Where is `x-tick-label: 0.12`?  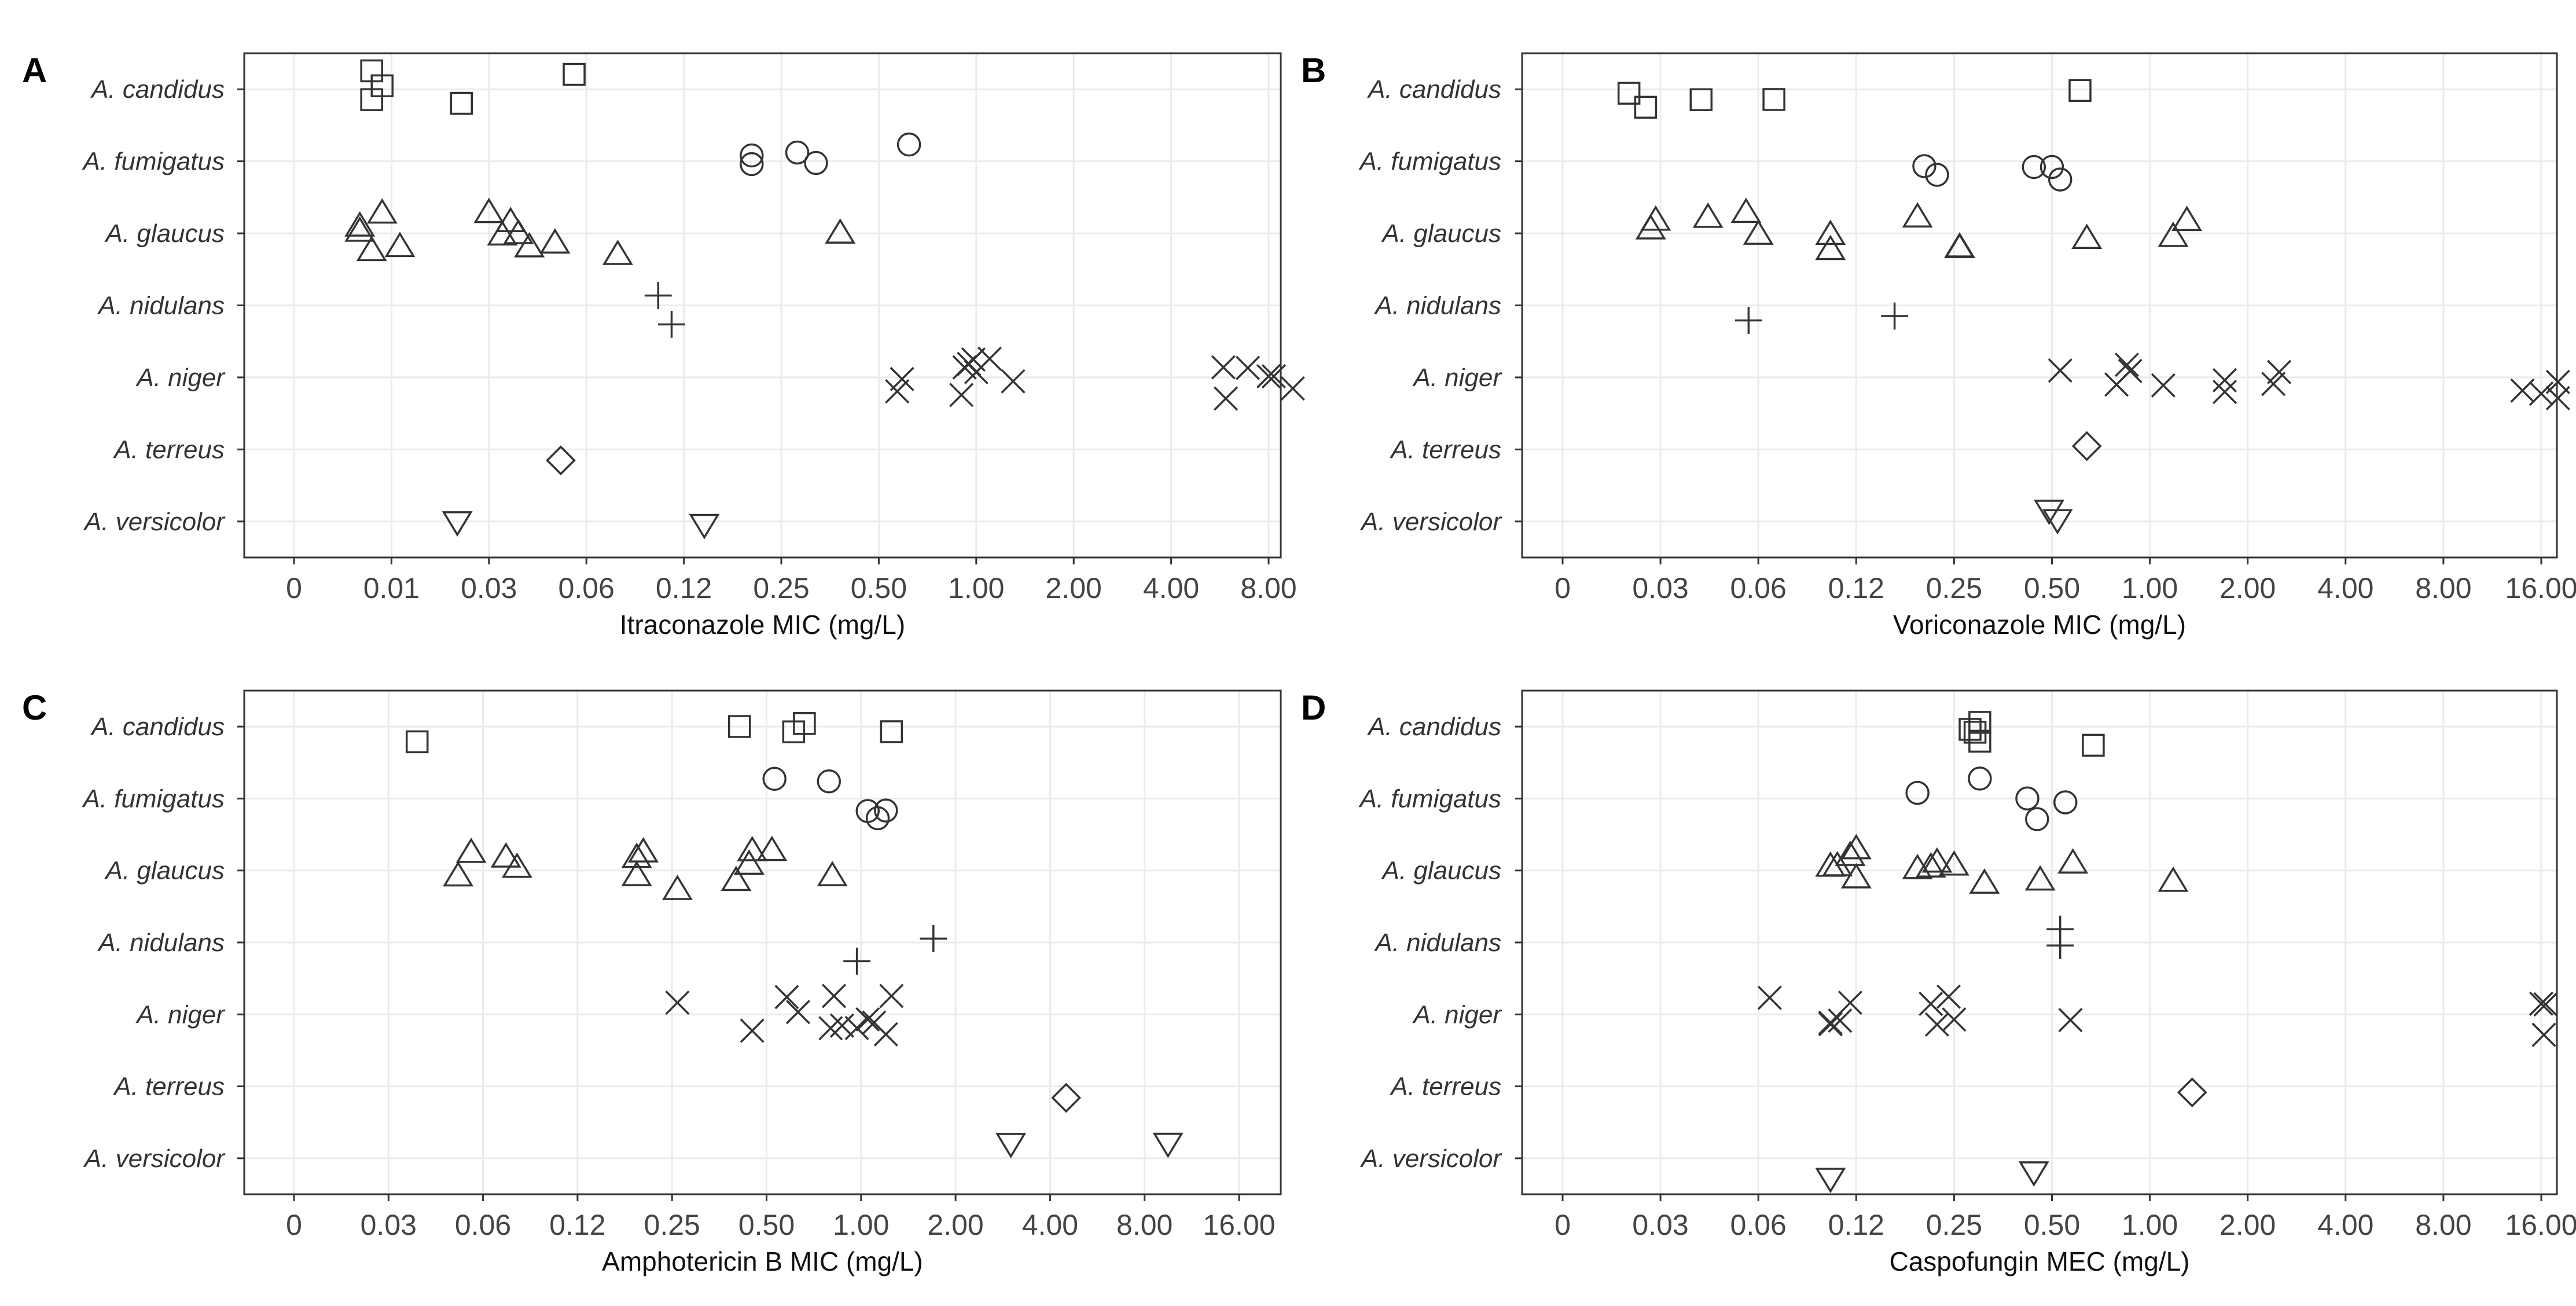 x-tick-label: 0.12 is located at coordinates (1856, 588).